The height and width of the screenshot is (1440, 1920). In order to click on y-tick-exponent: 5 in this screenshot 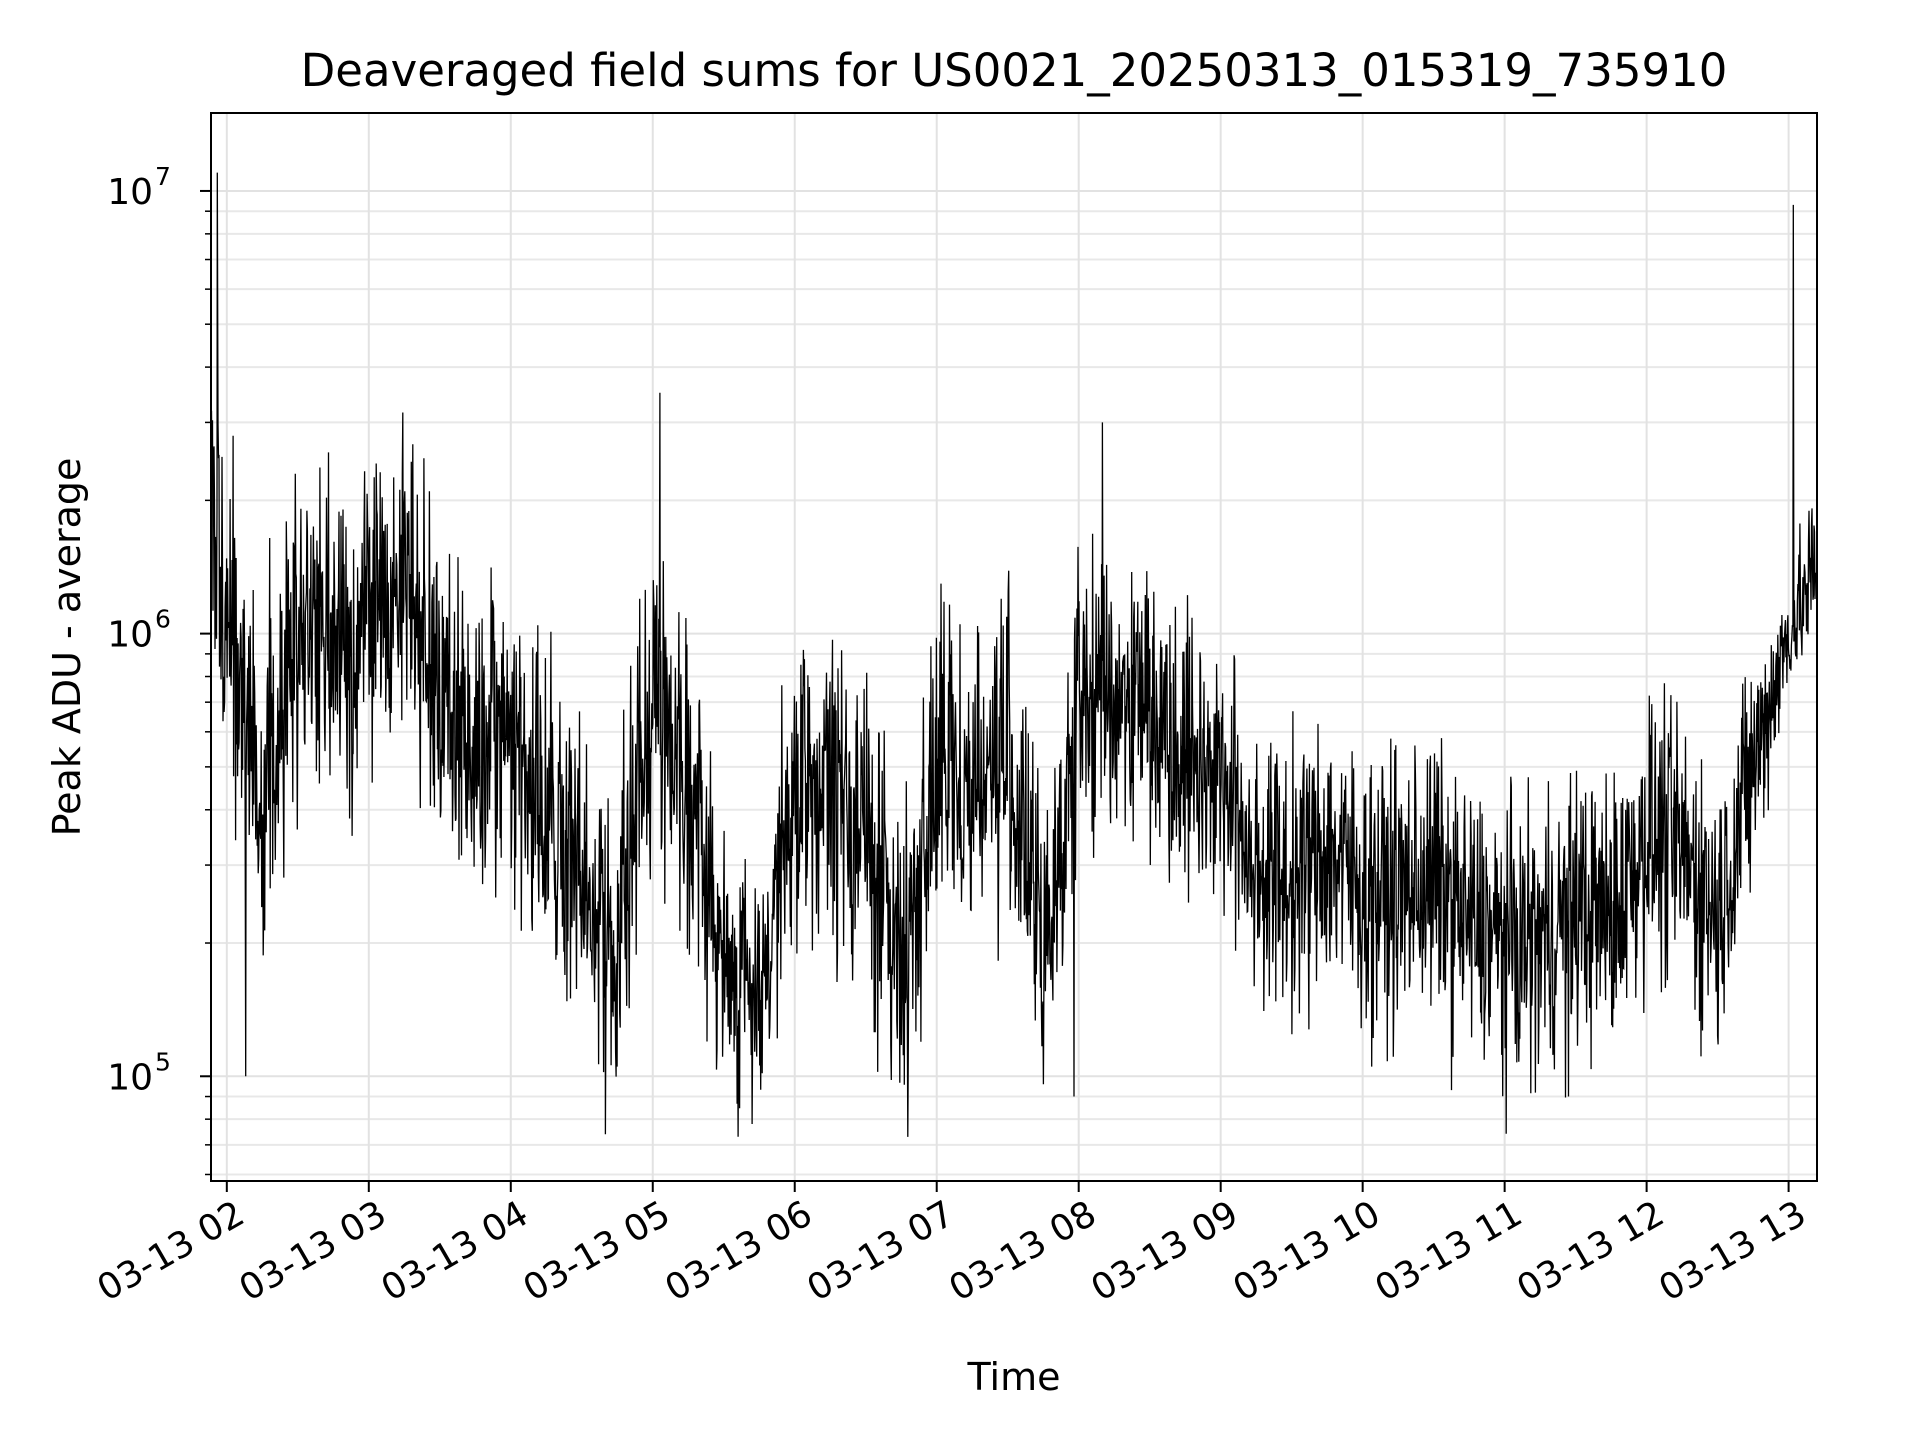, I will do `click(163, 1061)`.